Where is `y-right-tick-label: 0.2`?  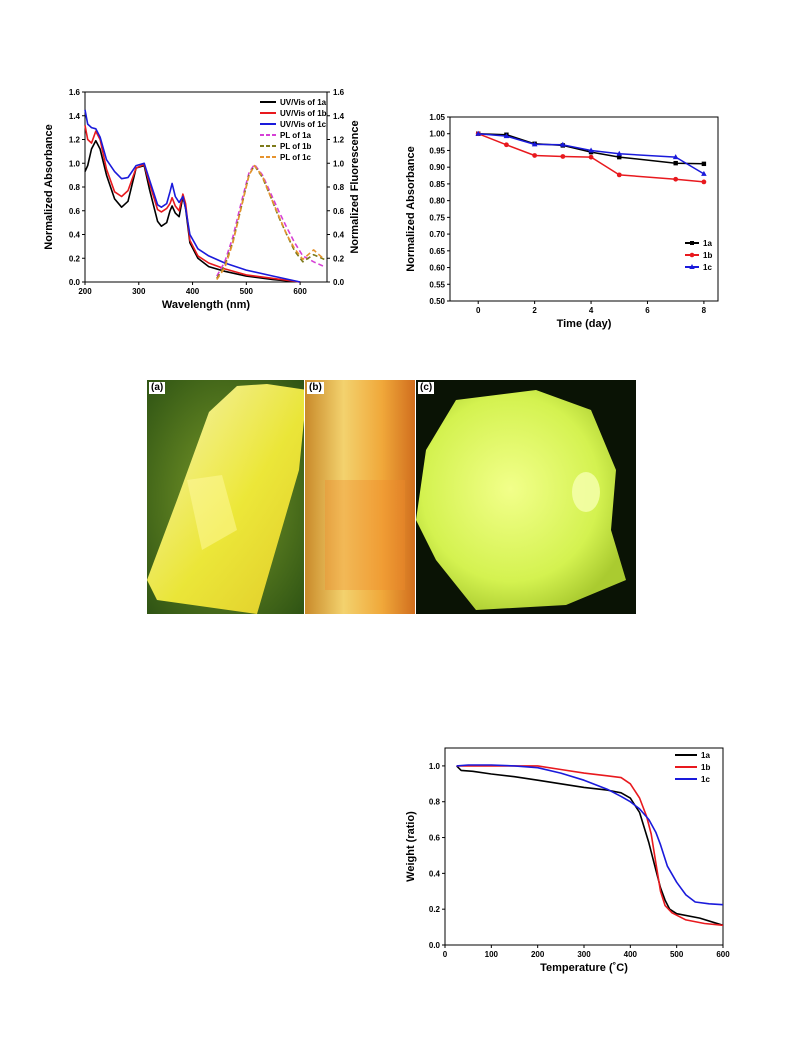
y-right-tick-label: 0.2 is located at coordinates (339, 258).